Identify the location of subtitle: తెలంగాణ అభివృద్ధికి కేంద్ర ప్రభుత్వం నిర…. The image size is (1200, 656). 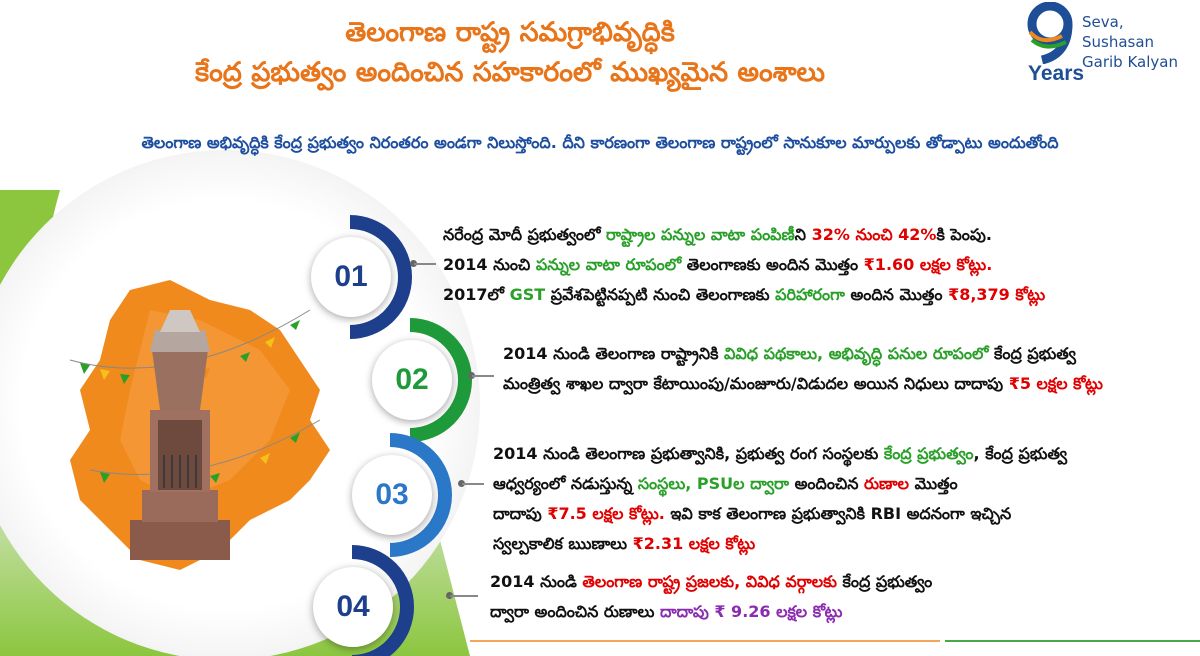
(600, 142).